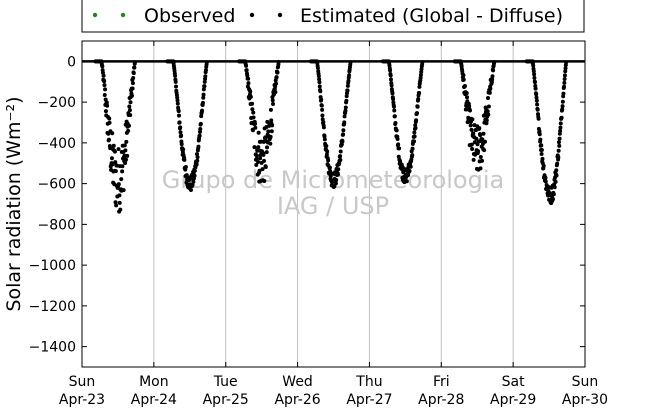 The image size is (650, 409). I want to click on legend-estimated-label: Estimated (Global - Diffuse), so click(431, 16).